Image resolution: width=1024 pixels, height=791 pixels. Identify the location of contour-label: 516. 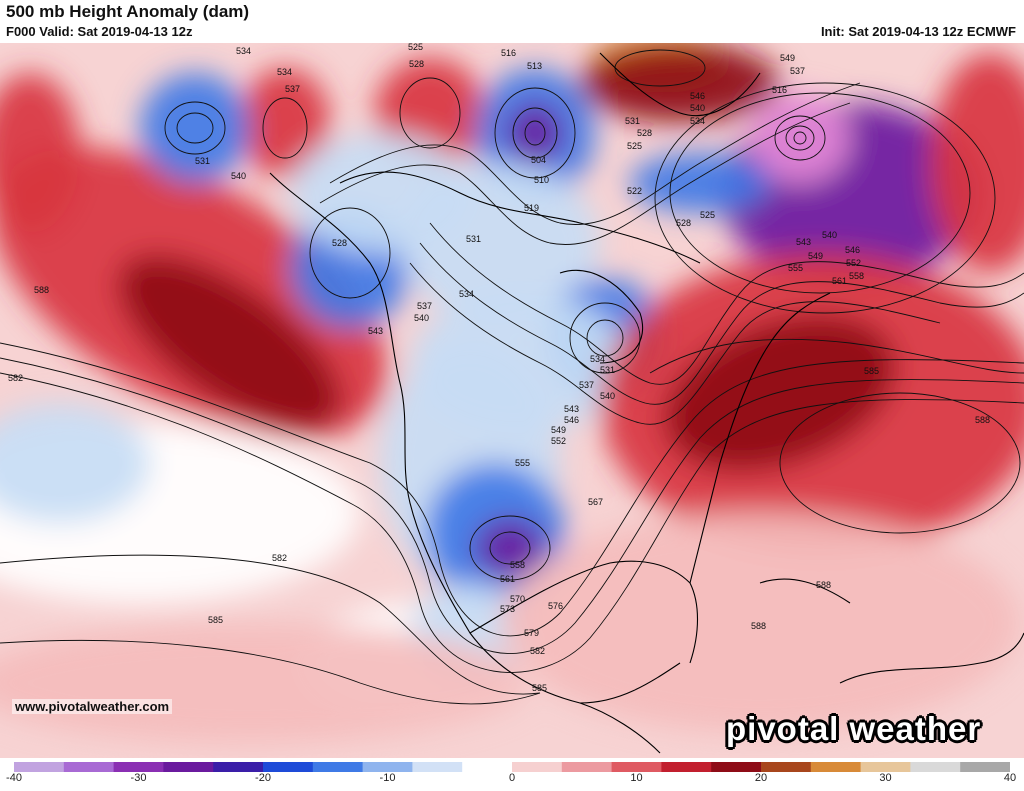
(508, 53).